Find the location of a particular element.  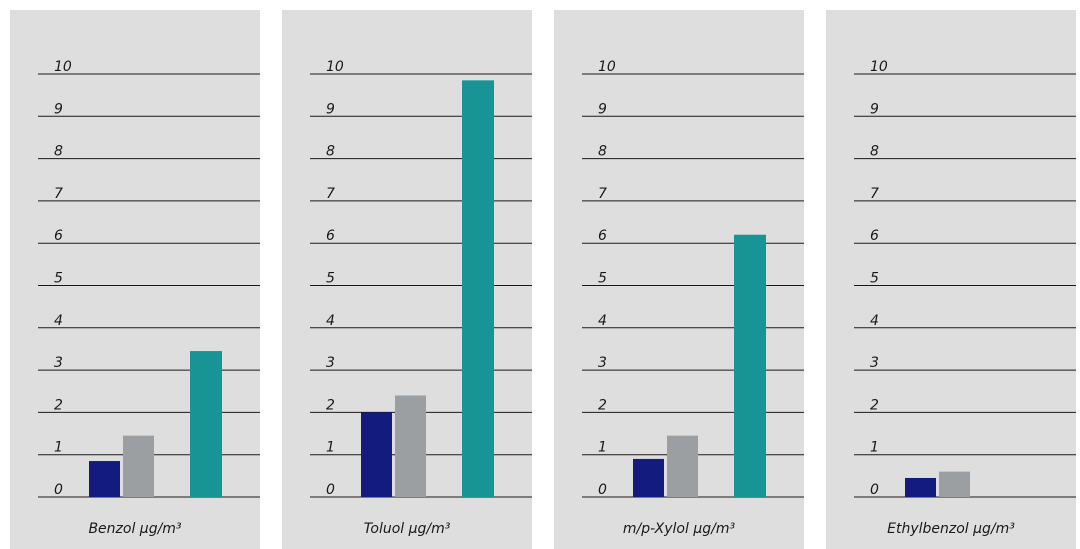

x-axis-label: Ethylbenzol µg/m³ is located at coordinates (951, 529).